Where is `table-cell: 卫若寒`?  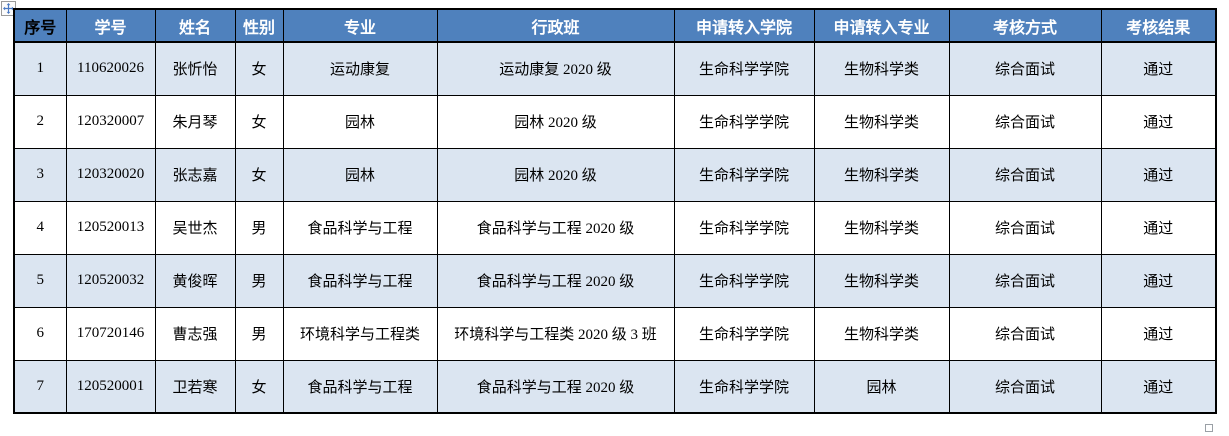 table-cell: 卫若寒 is located at coordinates (195, 386).